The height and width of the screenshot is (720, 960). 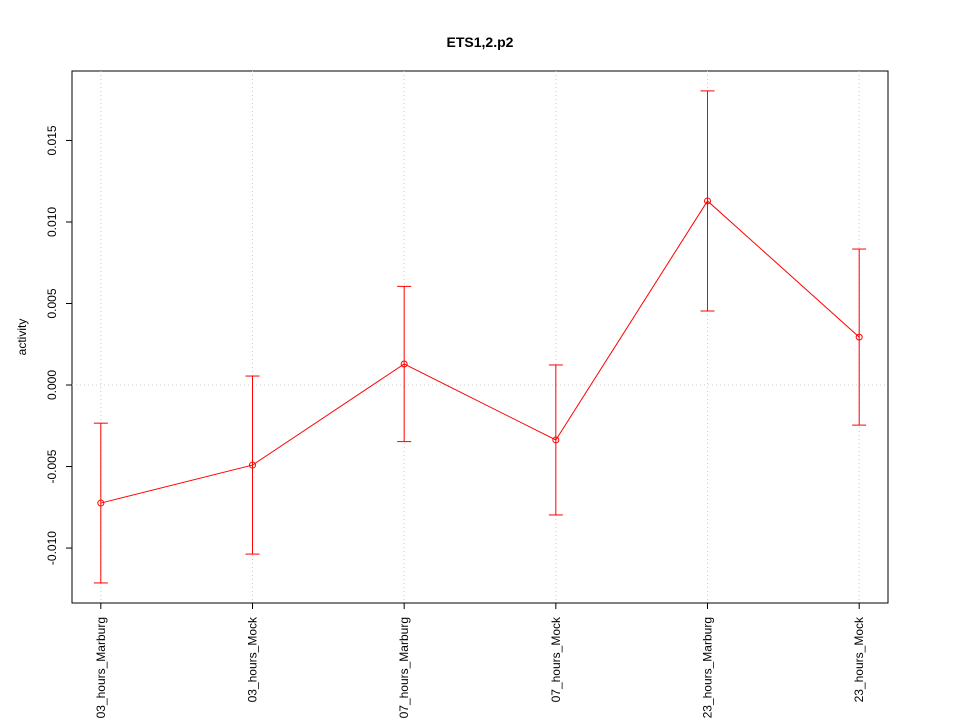 I want to click on x-tick-label: 07_hours_Mock, so click(x=556, y=659).